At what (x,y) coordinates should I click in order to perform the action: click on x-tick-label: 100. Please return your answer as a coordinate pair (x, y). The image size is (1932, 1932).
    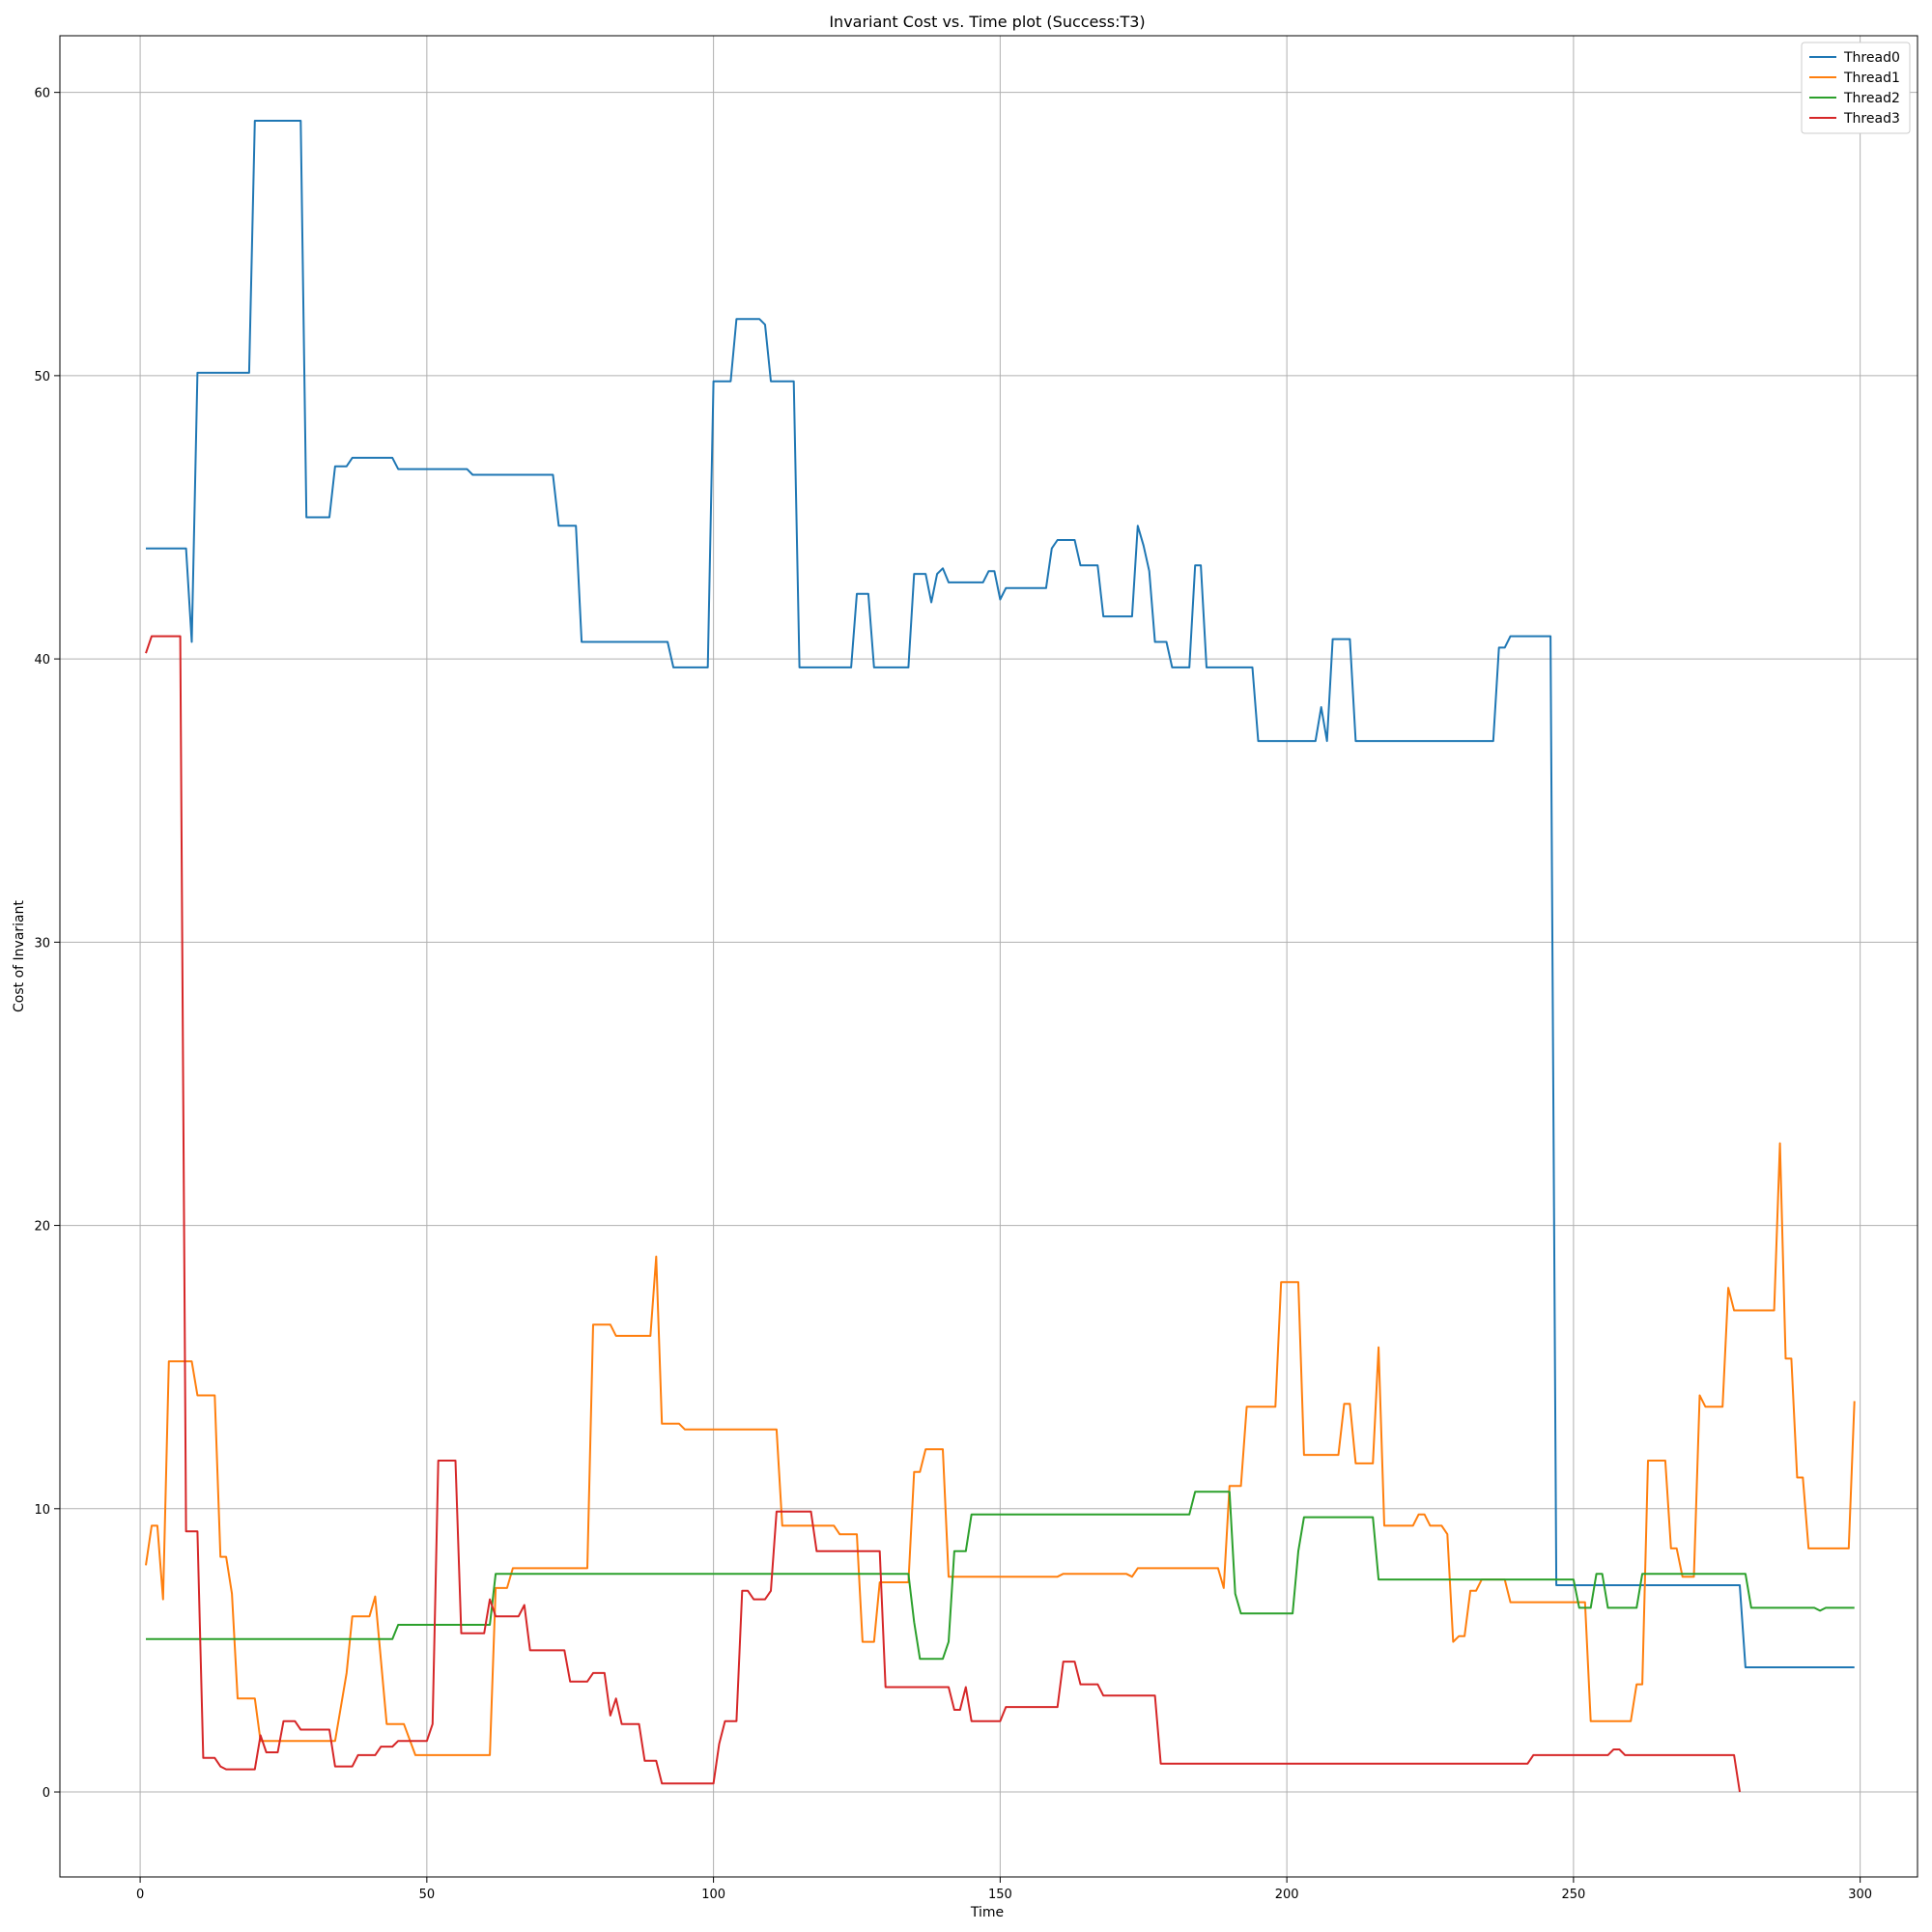
    Looking at the image, I should click on (713, 1895).